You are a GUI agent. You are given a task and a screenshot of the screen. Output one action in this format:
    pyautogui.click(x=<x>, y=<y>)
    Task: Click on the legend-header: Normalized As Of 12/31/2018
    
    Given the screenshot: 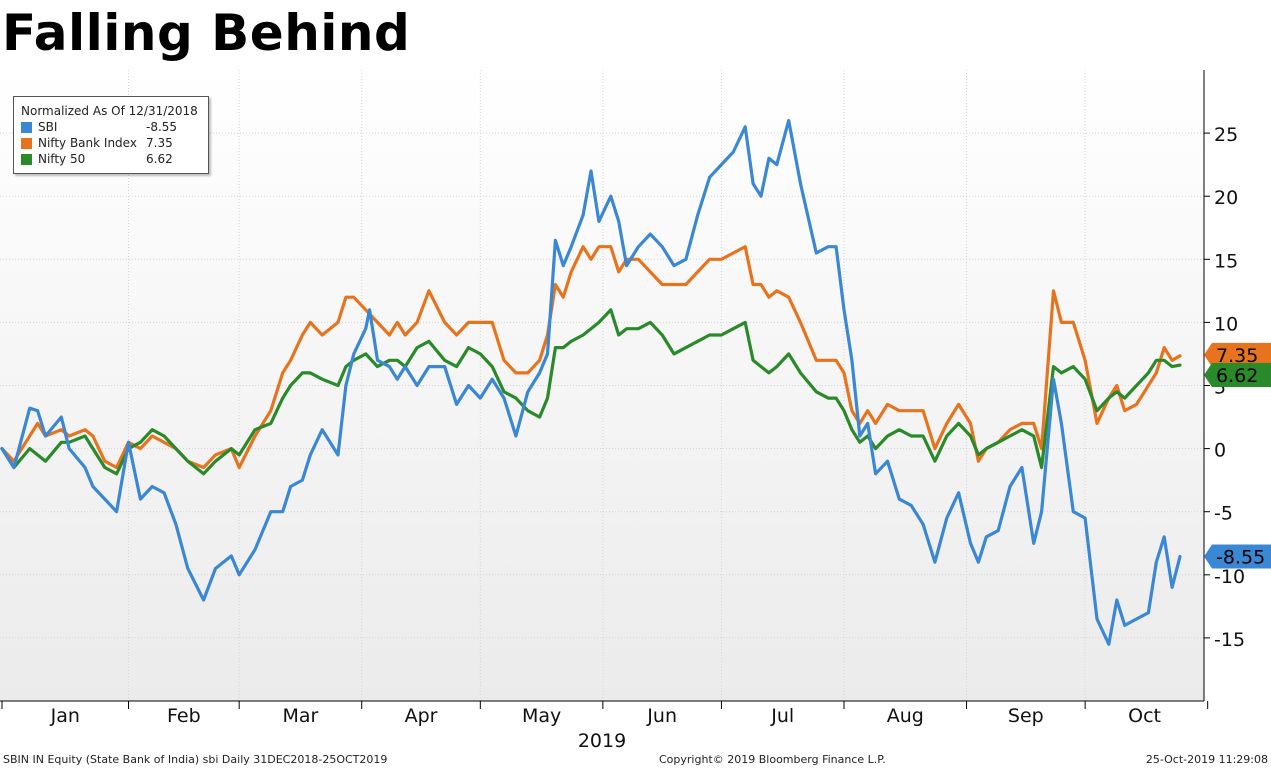 What is the action you would take?
    pyautogui.click(x=109, y=111)
    